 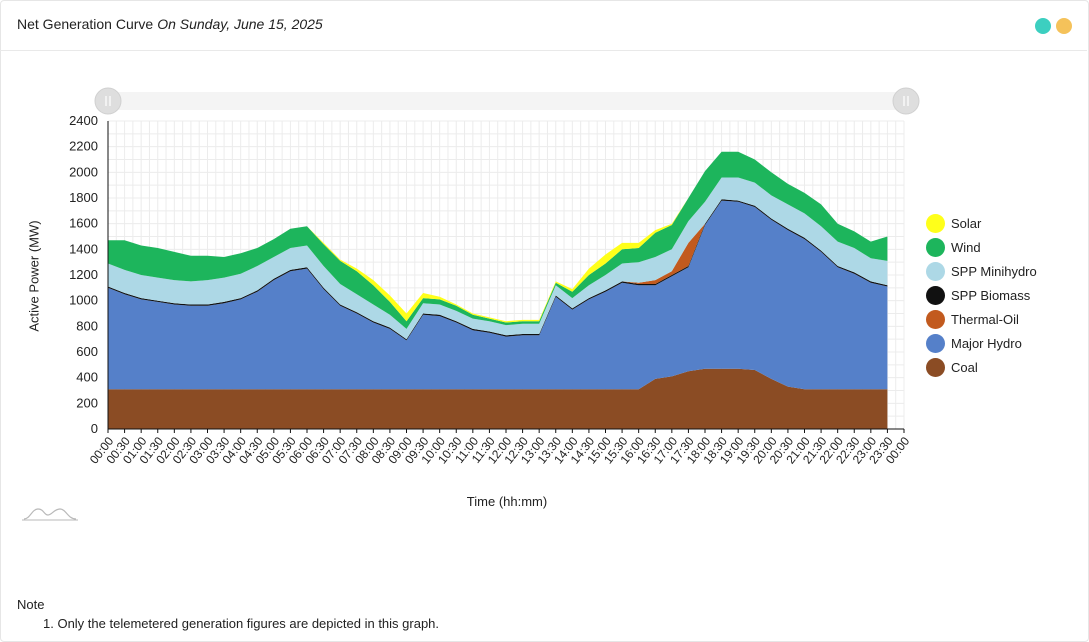 What do you see at coordinates (498, 398) in the screenshot?
I see `area-coal` at bounding box center [498, 398].